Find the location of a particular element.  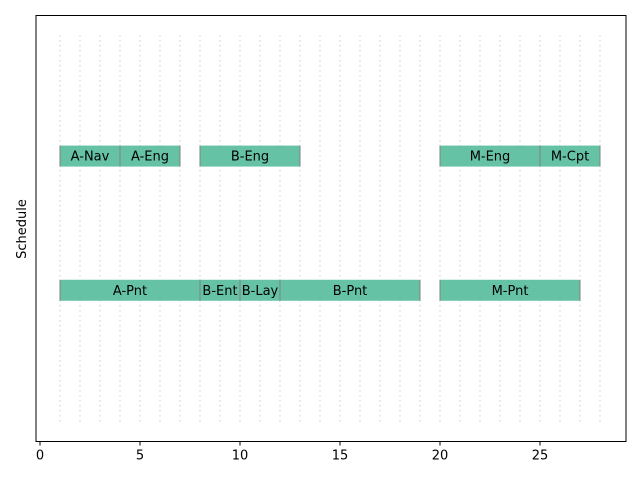

x-tick-label: 20 is located at coordinates (440, 456).